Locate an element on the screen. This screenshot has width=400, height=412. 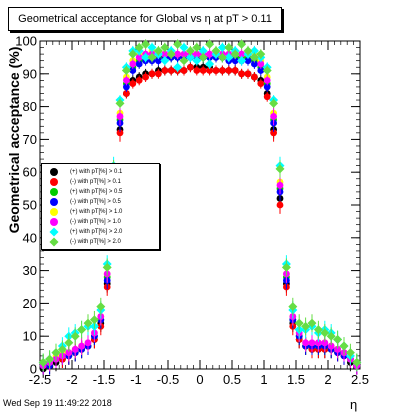
legend-entry: (+) with pT[%] > 0.1 is located at coordinates (100, 172).